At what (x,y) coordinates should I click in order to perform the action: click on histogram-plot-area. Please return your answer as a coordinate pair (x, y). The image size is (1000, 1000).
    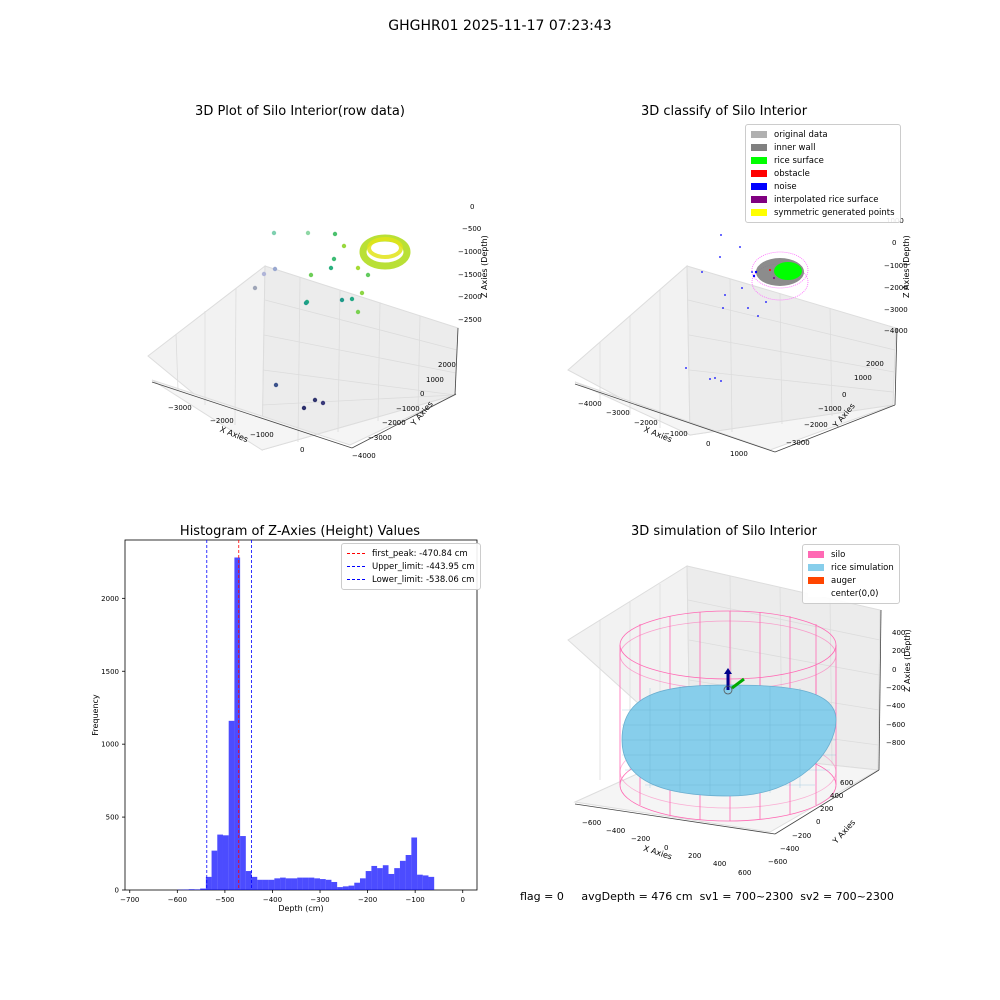
    Looking at the image, I should click on (301, 715).